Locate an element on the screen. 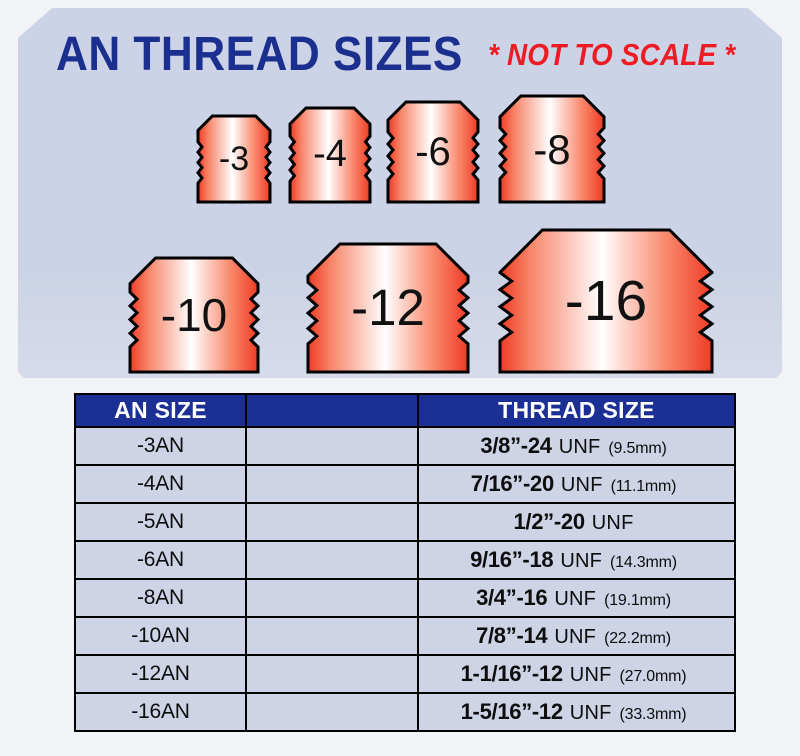 Image resolution: width=800 pixels, height=756 pixels. cell-thread-size: 7/16”-20 UNF (11.1mm) is located at coordinates (576, 484).